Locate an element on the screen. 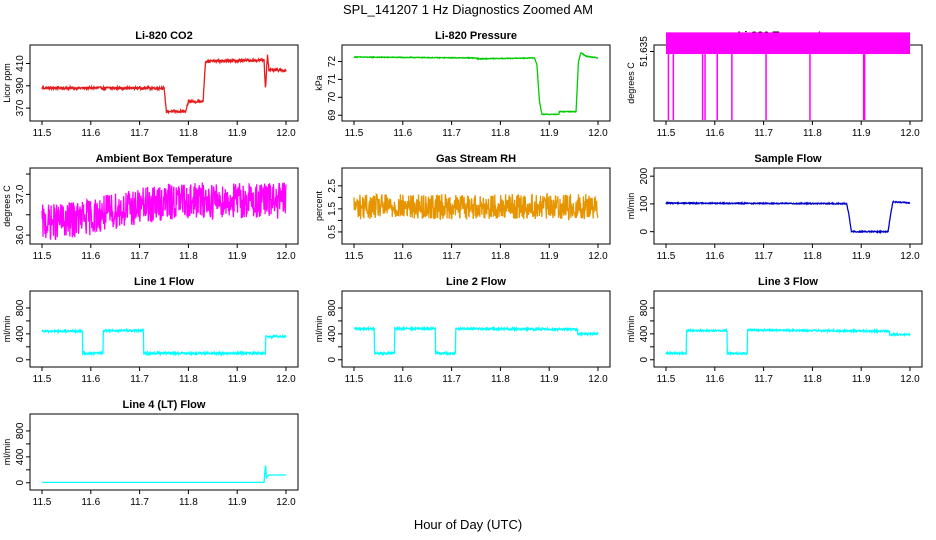  y-axis-label: Licor ppm is located at coordinates (7, 83).